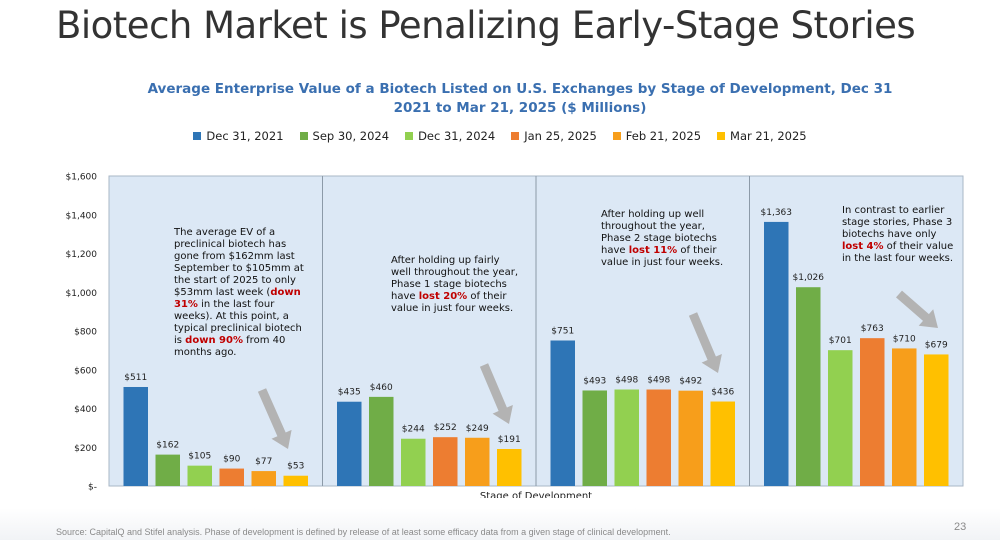 This screenshot has width=1000, height=540. Describe the element at coordinates (960, 527) in the screenshot. I see `page-number: 23` at that location.